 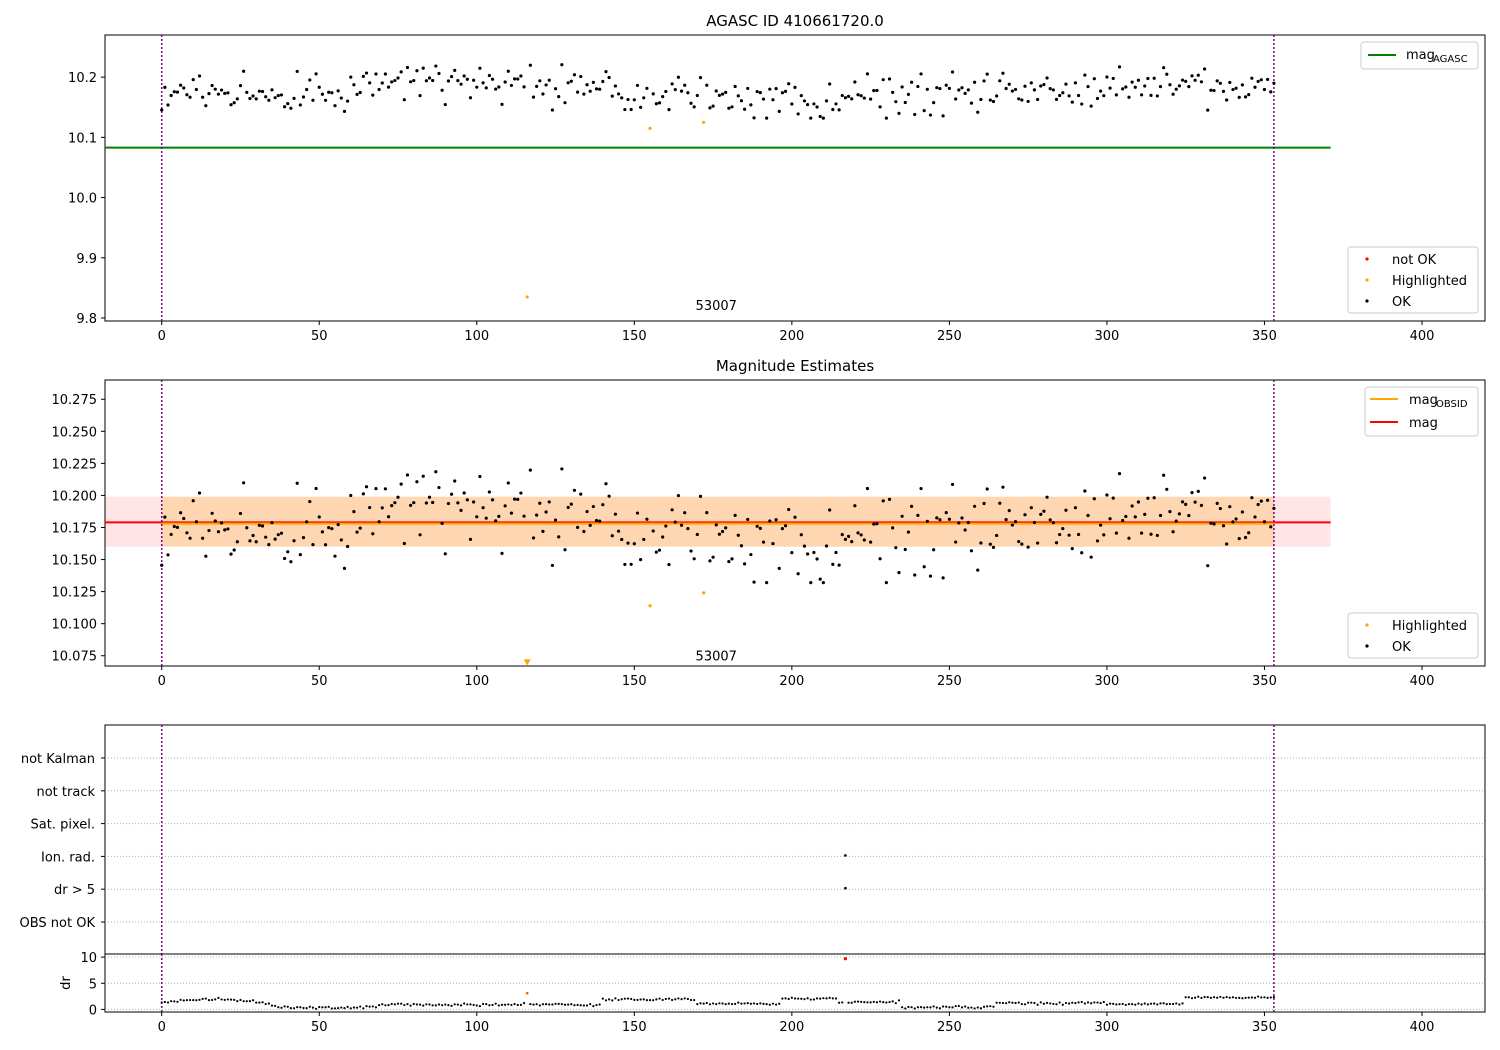 I want to click on agasc-y-tick-label: 9.9, so click(x=86, y=259).